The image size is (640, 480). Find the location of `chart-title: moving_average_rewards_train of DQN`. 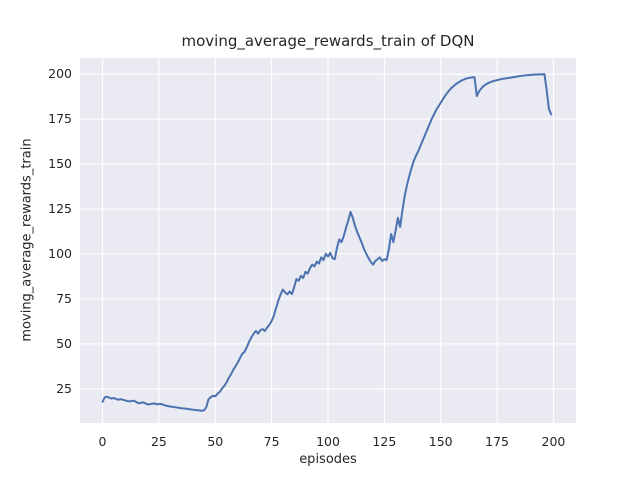

chart-title: moving_average_rewards_train of DQN is located at coordinates (328, 41).